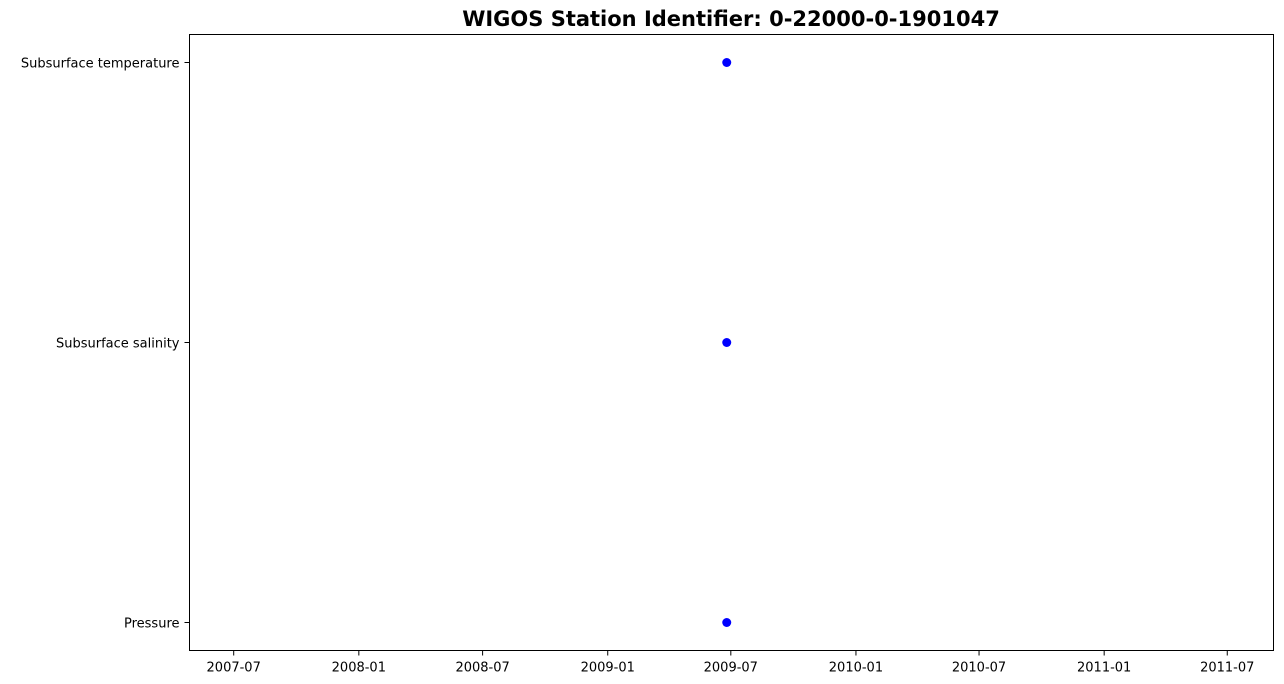 The width and height of the screenshot is (1284, 684). What do you see at coordinates (1104, 668) in the screenshot?
I see `x-tick-label: 2011-01` at bounding box center [1104, 668].